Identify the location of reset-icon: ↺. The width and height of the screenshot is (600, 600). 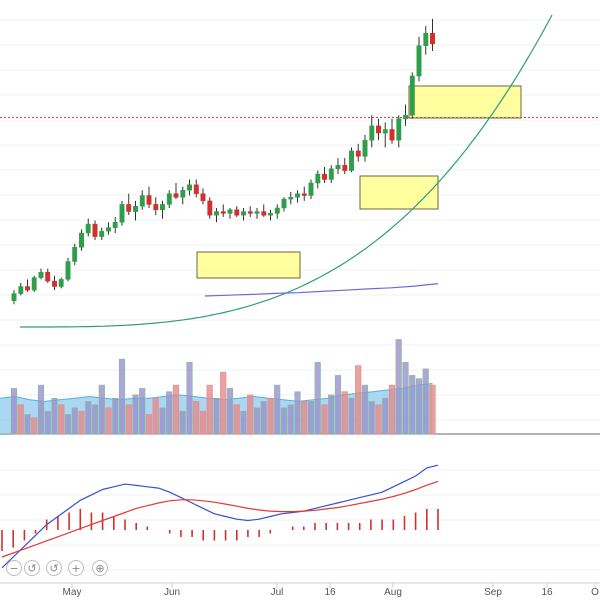
(54, 568).